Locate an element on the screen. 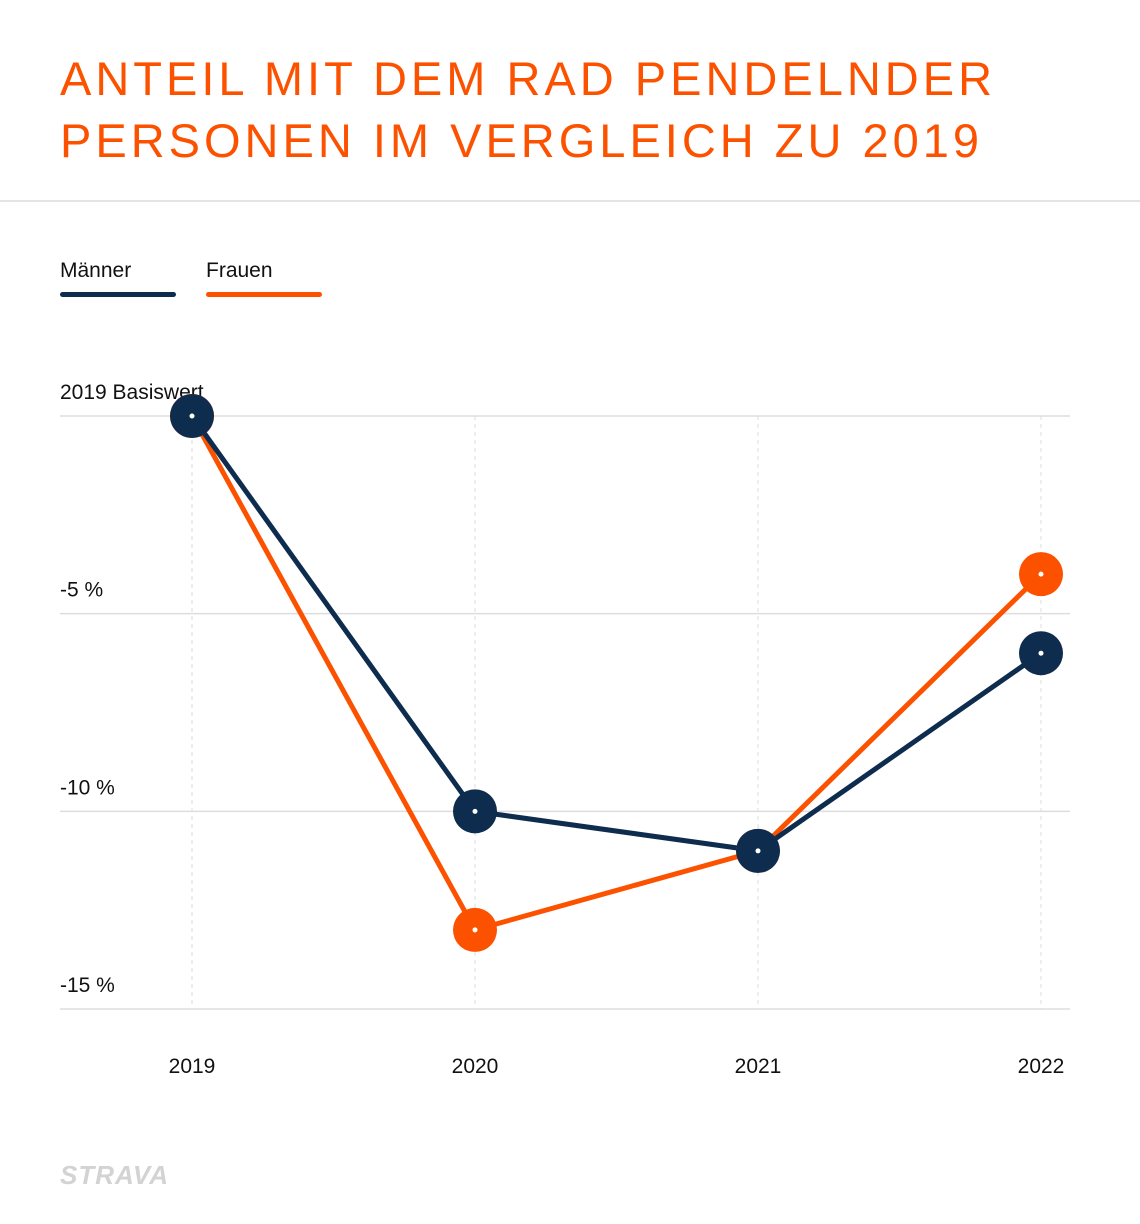 This screenshot has width=1140, height=1224. chart-title-line-1: ANTEIL MIT DEM RAD PENDELNDER is located at coordinates (528, 78).